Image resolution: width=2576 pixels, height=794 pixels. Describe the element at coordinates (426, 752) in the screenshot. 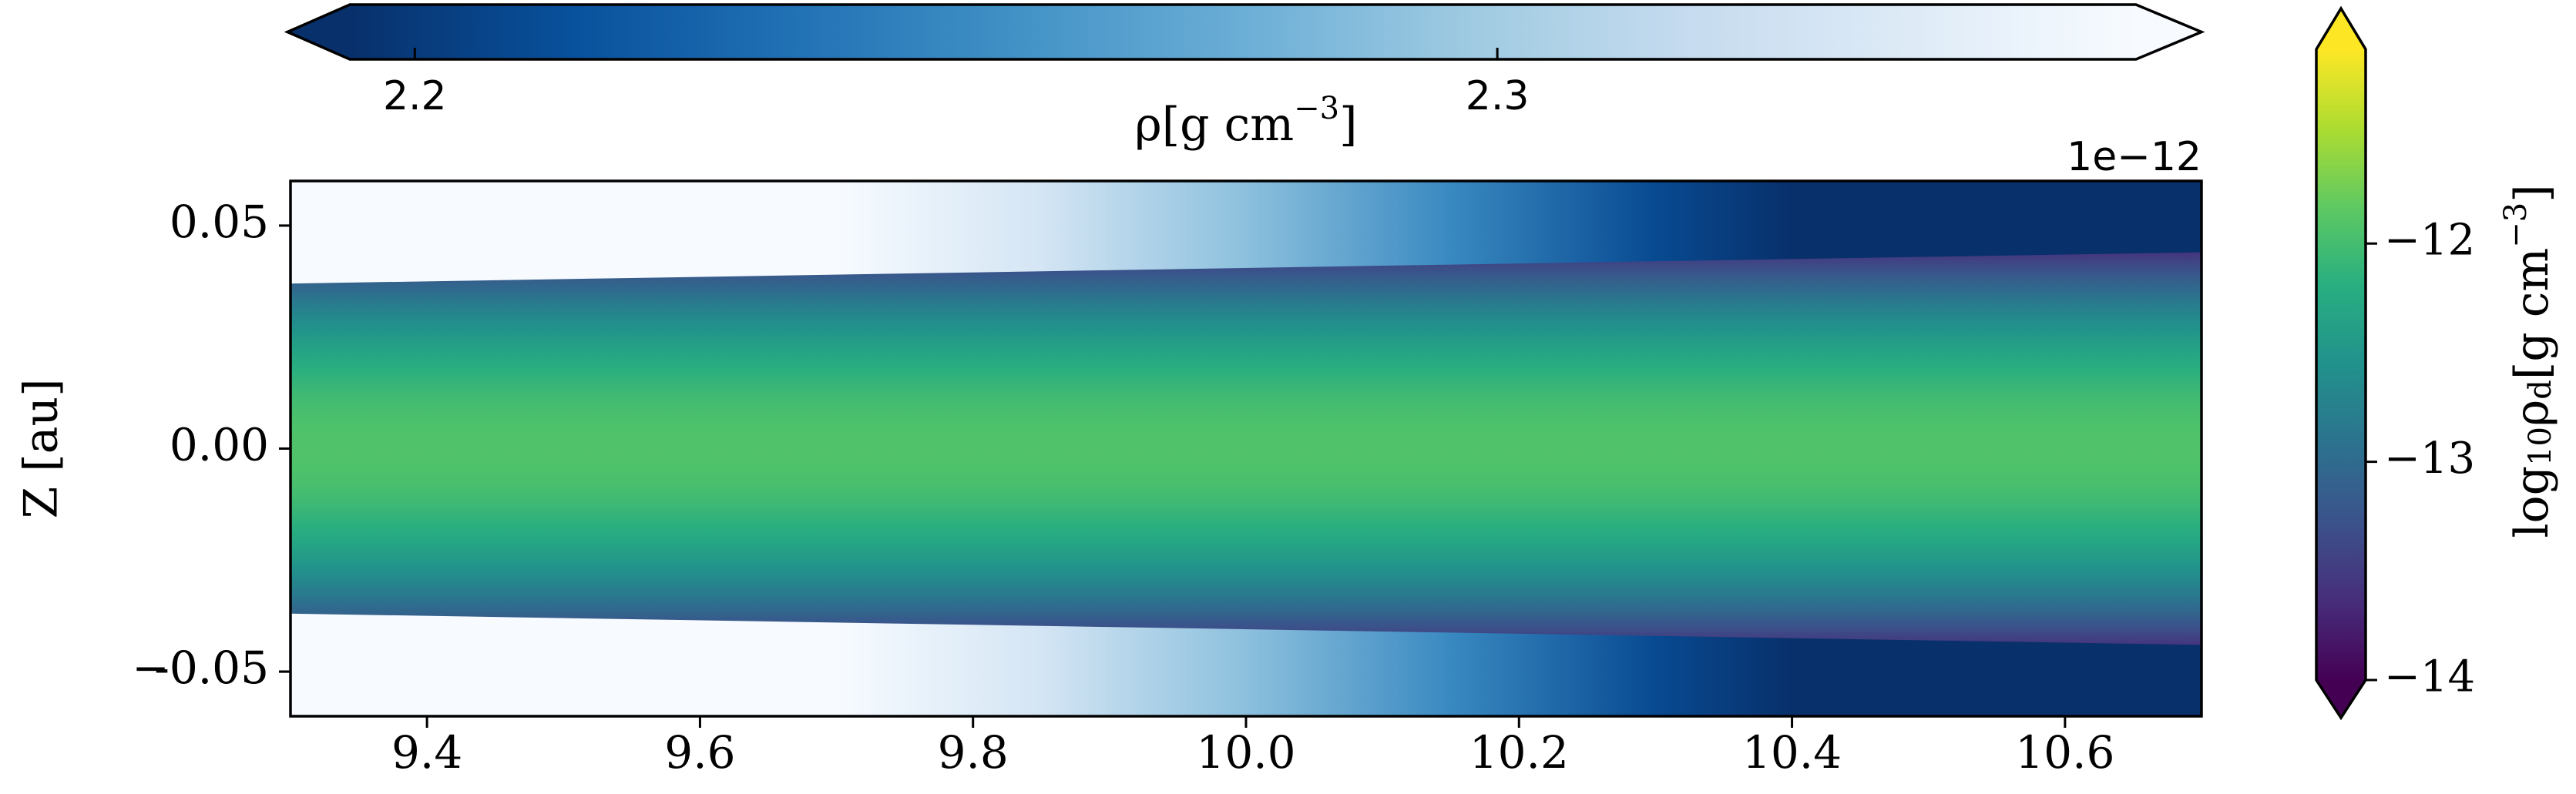

I see `x-tick-label: 9.4` at that location.